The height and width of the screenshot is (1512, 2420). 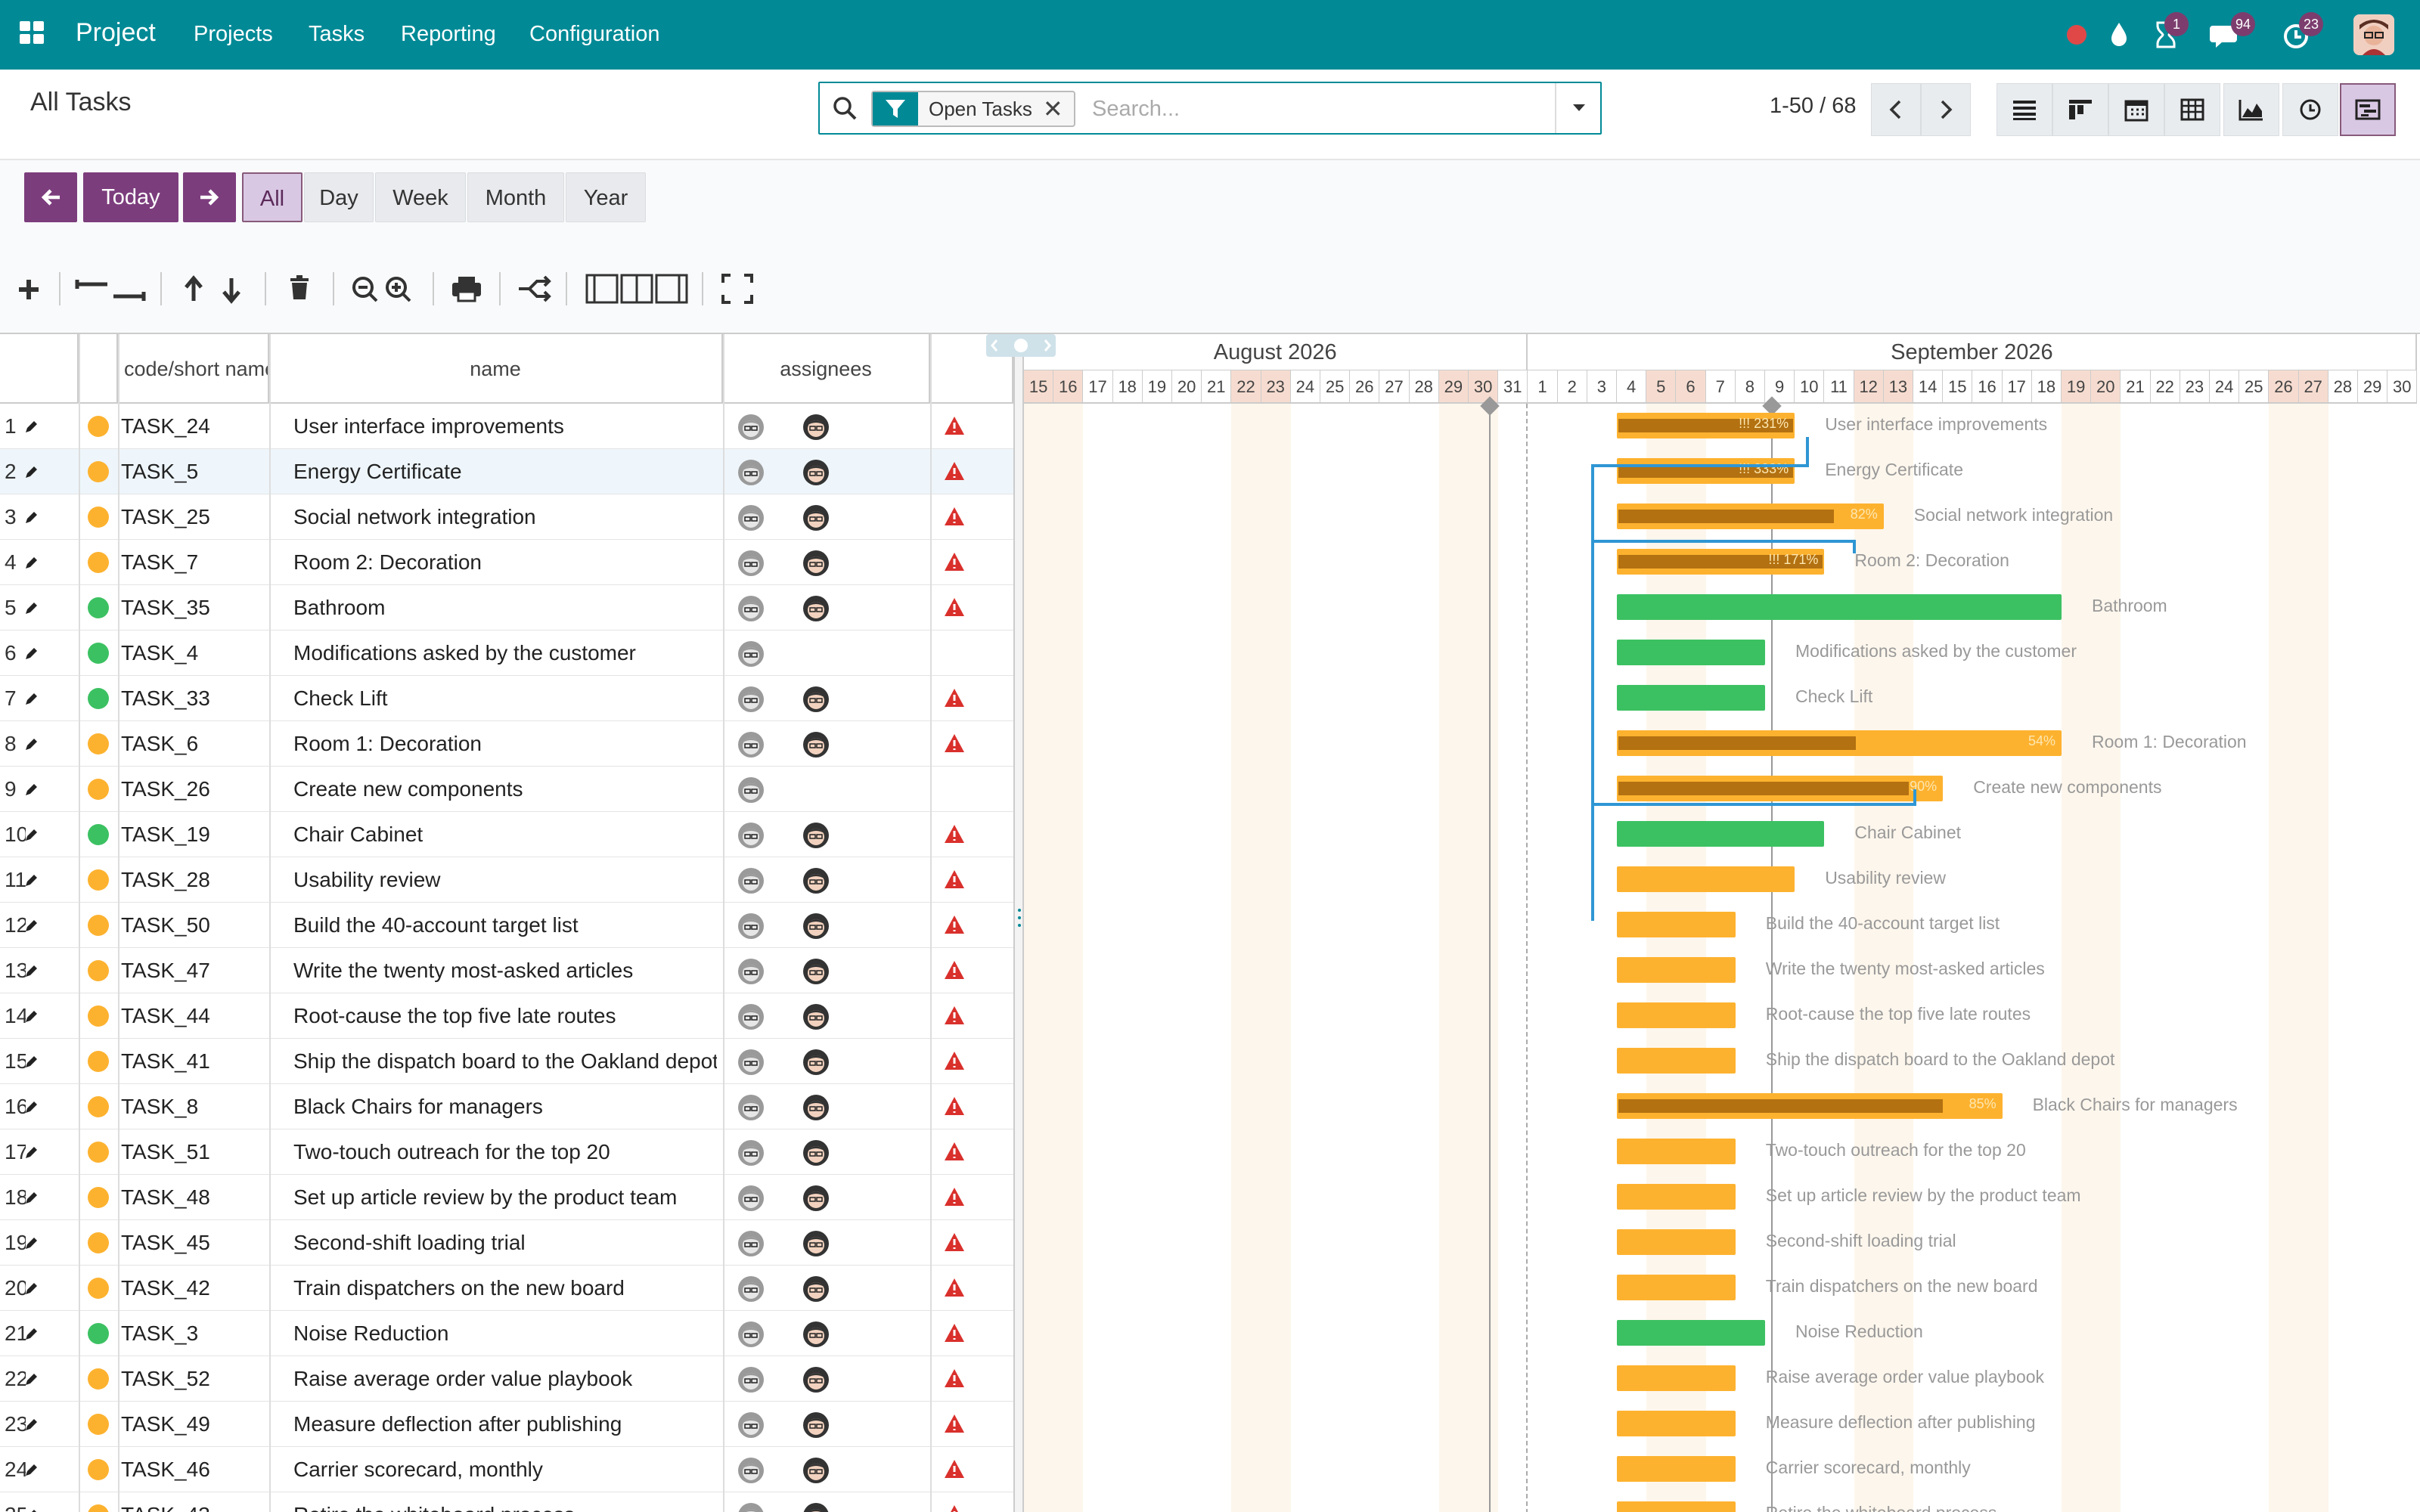 What do you see at coordinates (1946, 109) in the screenshot?
I see `pager-next-button` at bounding box center [1946, 109].